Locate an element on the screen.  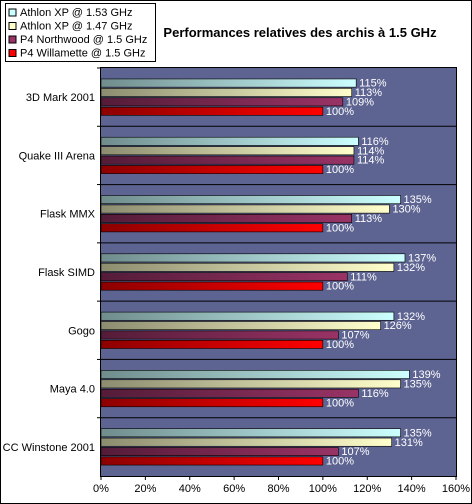
category-label: Quake III Arena is located at coordinates (57, 156).